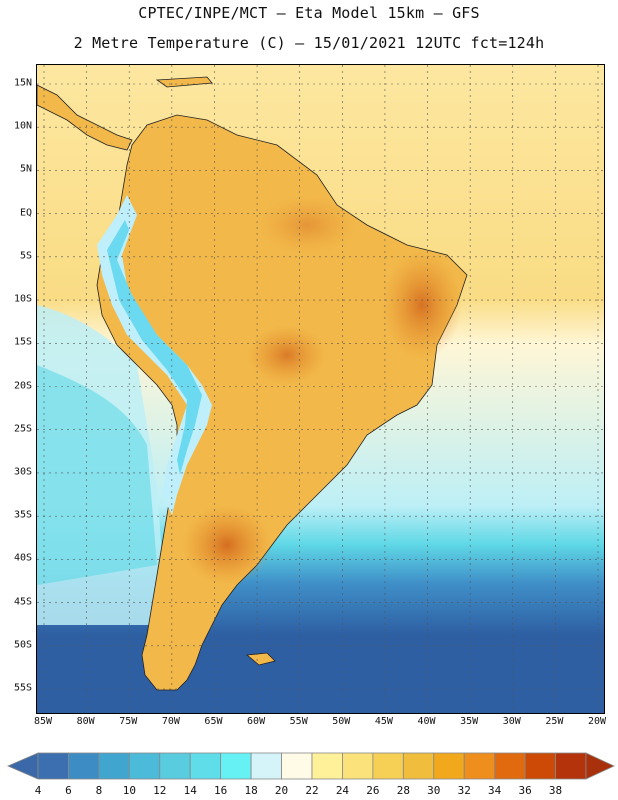 The image size is (618, 800). What do you see at coordinates (213, 721) in the screenshot?
I see `lon-tick-label: 65W` at bounding box center [213, 721].